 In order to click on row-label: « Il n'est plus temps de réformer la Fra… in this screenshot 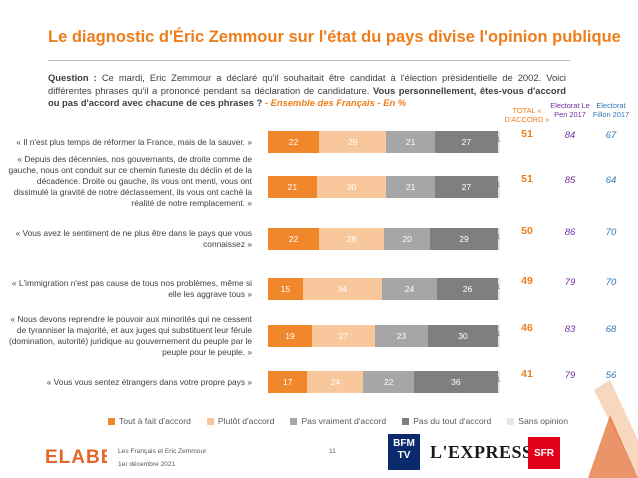, I will do `click(134, 141)`.